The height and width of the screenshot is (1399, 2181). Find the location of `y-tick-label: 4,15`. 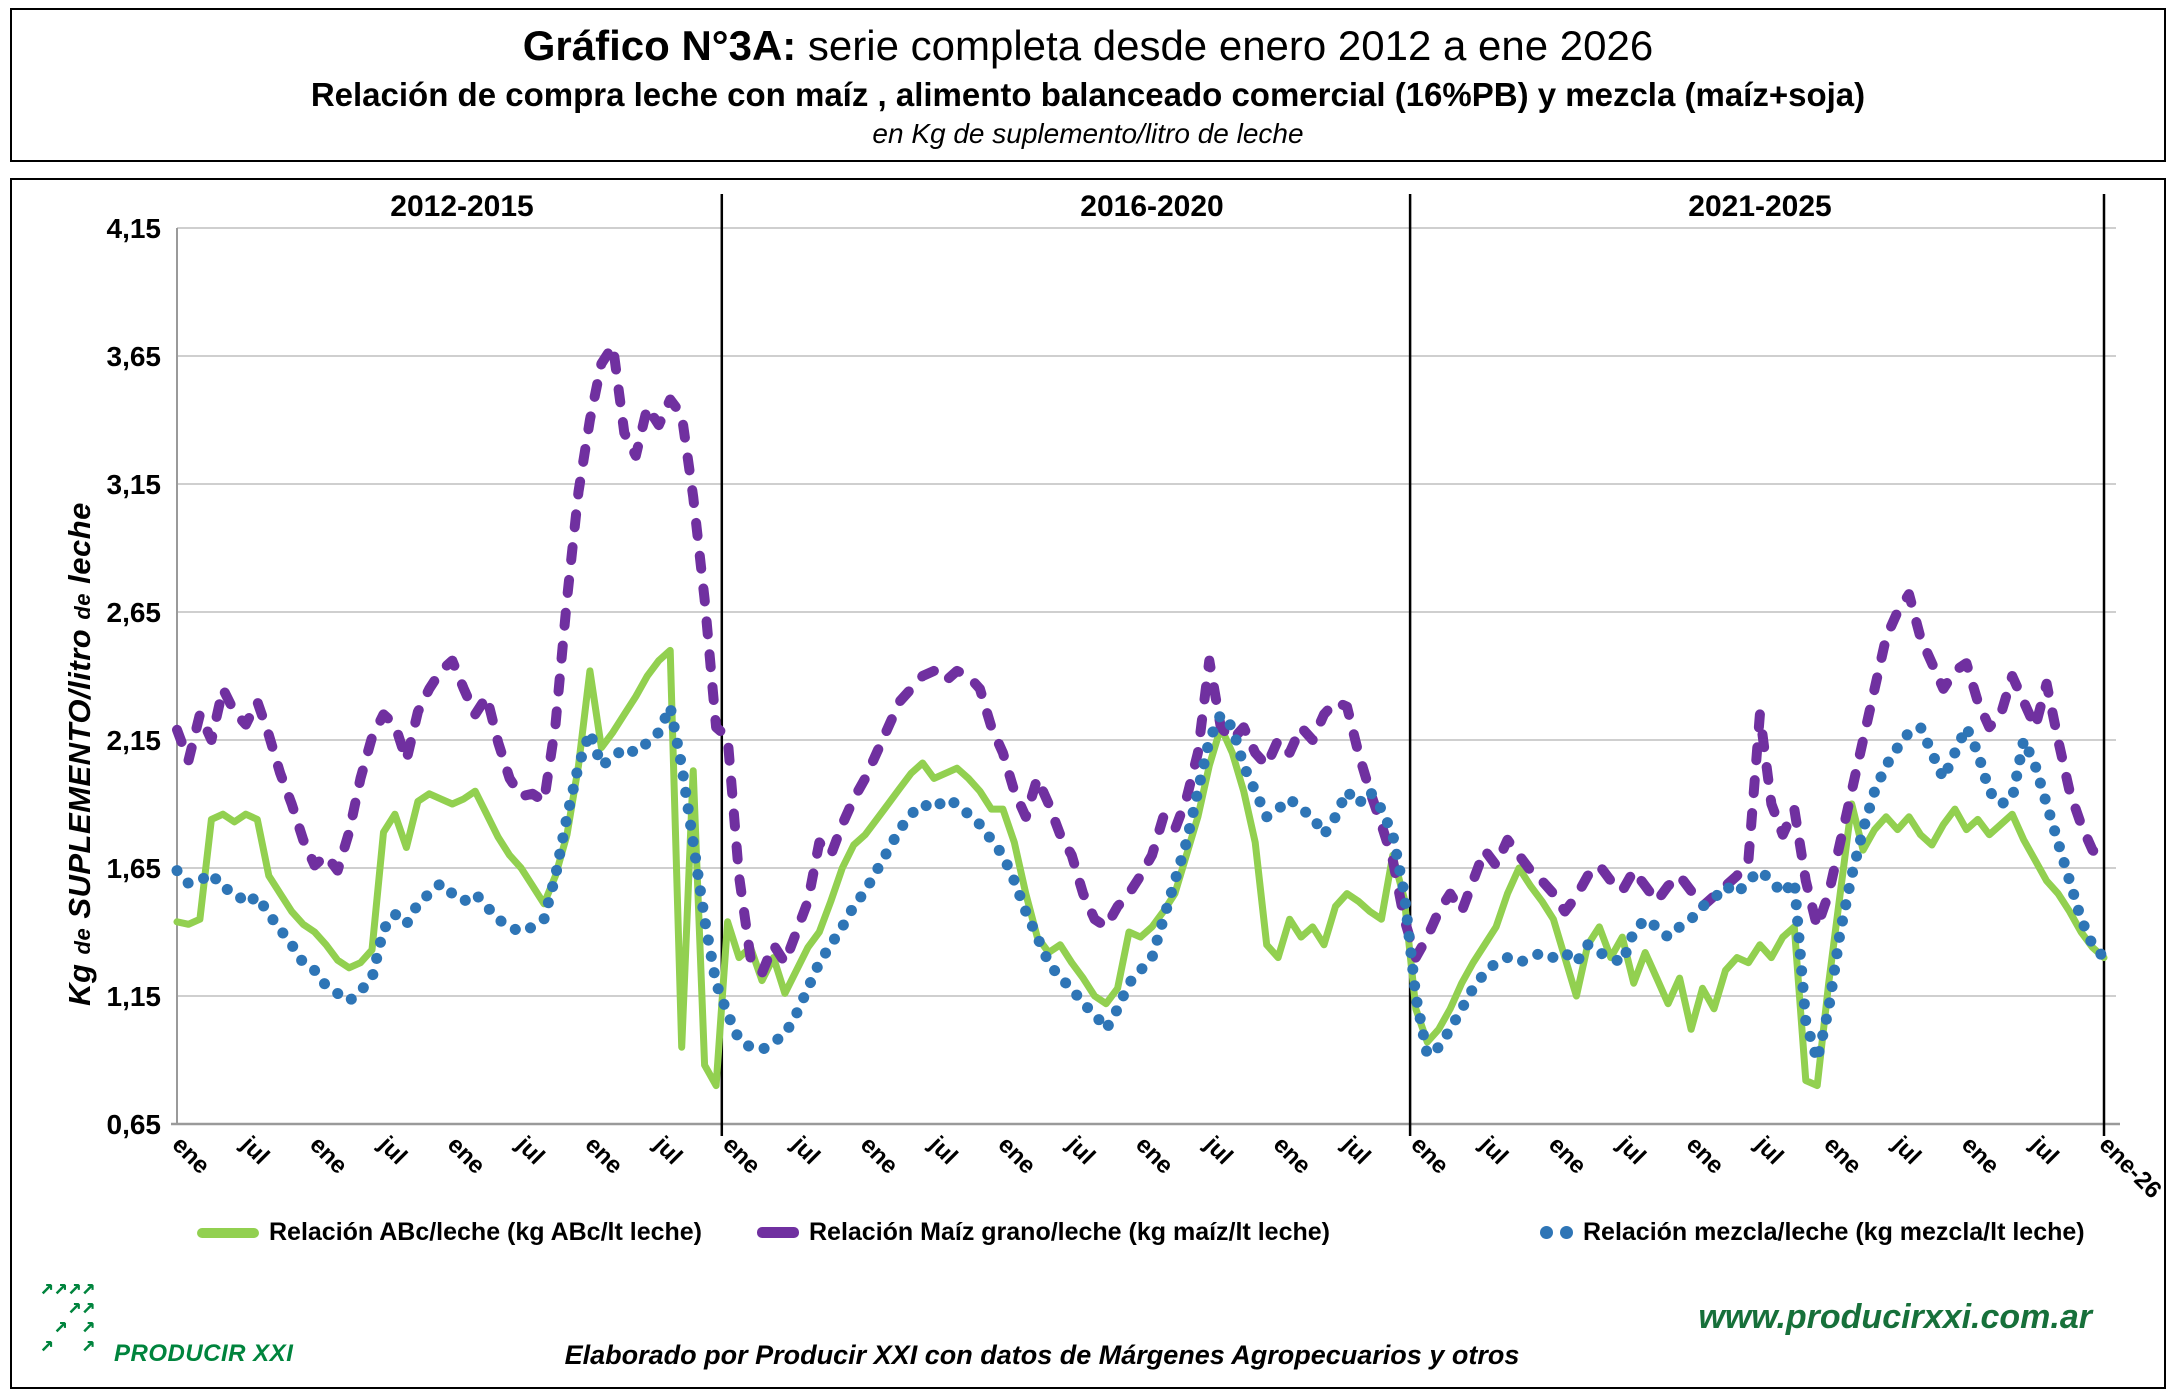

y-tick-label: 4,15 is located at coordinates (134, 228).